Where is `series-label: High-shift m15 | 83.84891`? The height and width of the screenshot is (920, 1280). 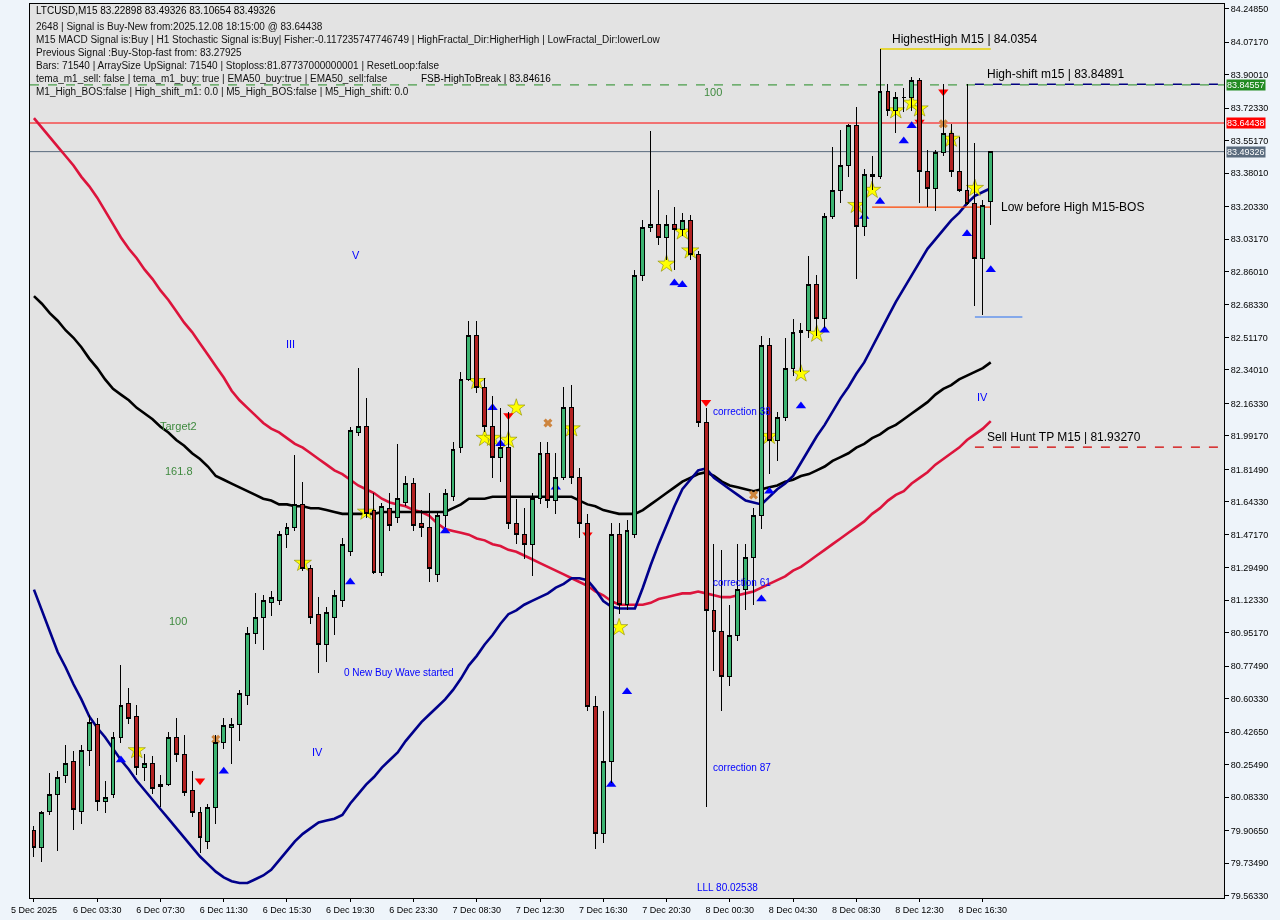 series-label: High-shift m15 | 83.84891 is located at coordinates (1056, 74).